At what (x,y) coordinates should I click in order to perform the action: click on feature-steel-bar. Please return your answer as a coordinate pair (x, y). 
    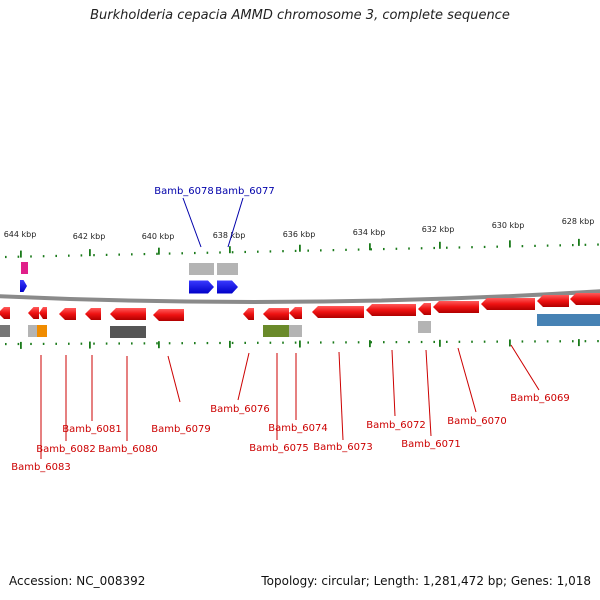
    Looking at the image, I should click on (568, 320).